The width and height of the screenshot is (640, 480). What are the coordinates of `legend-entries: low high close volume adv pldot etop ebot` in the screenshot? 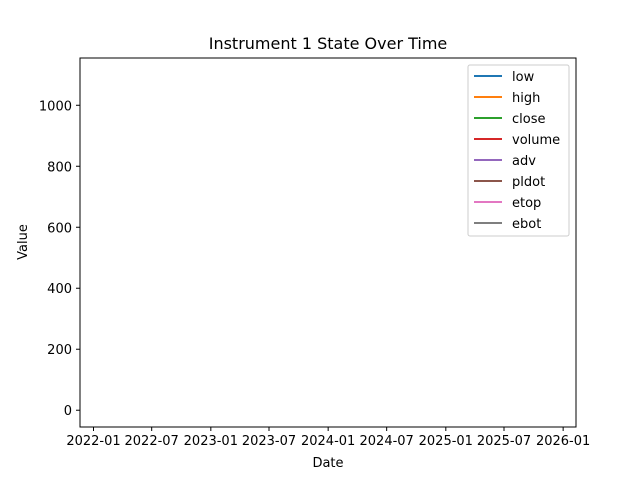 It's located at (517, 151).